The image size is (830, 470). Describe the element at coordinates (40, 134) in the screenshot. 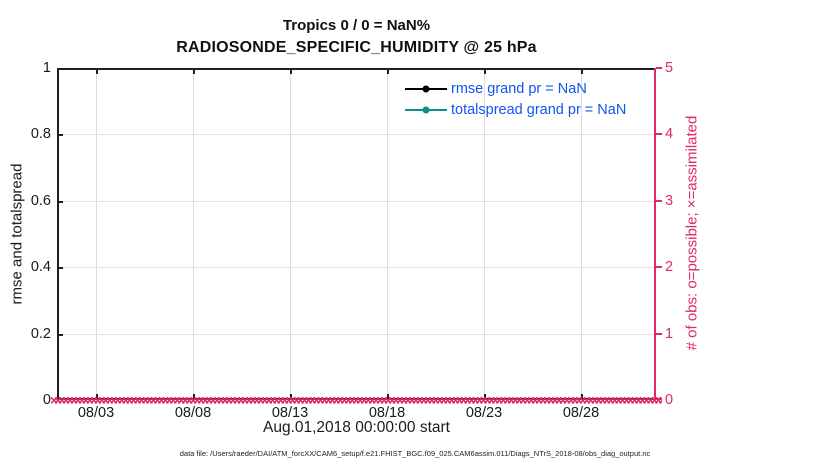

I see `y-left-tick-label: 0.8` at that location.